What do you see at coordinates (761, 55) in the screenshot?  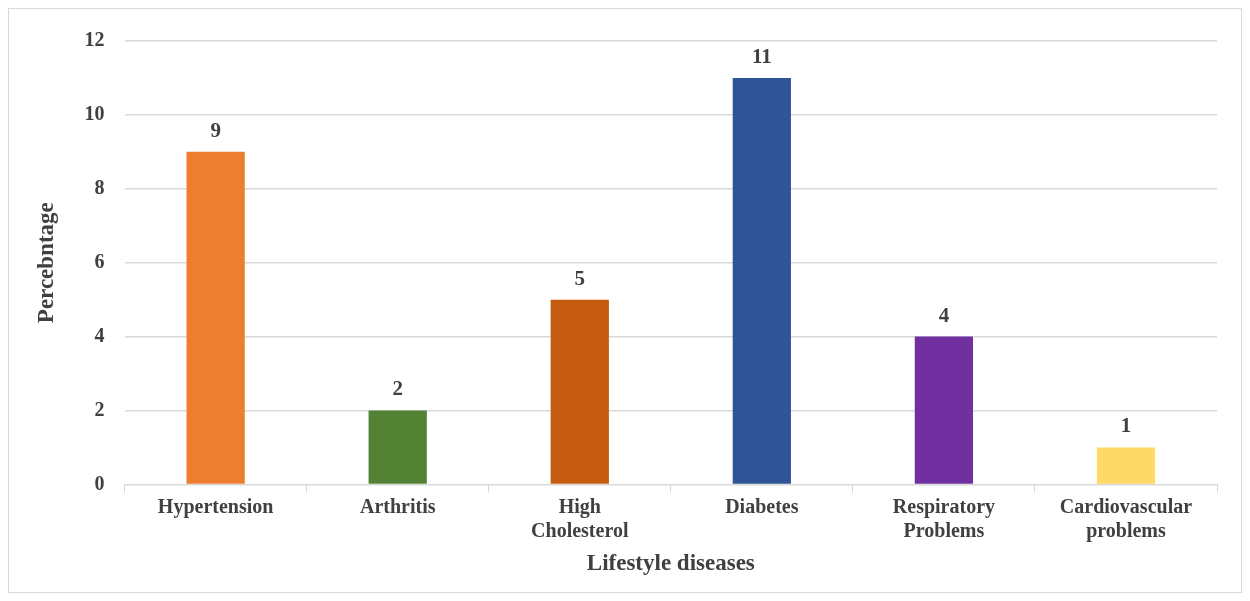 I see `data-label: 11` at bounding box center [761, 55].